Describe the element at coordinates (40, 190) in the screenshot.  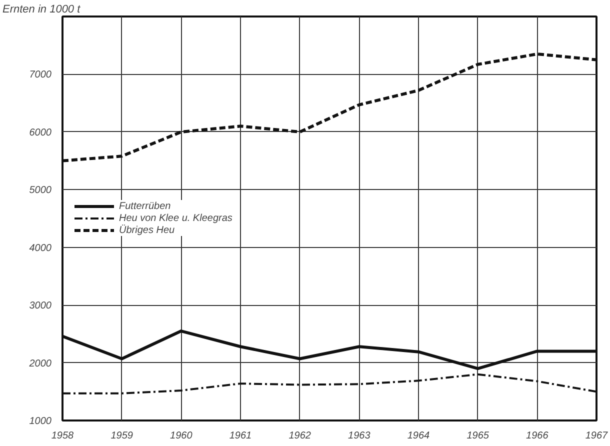
I see `y-tick-label: 5000` at that location.